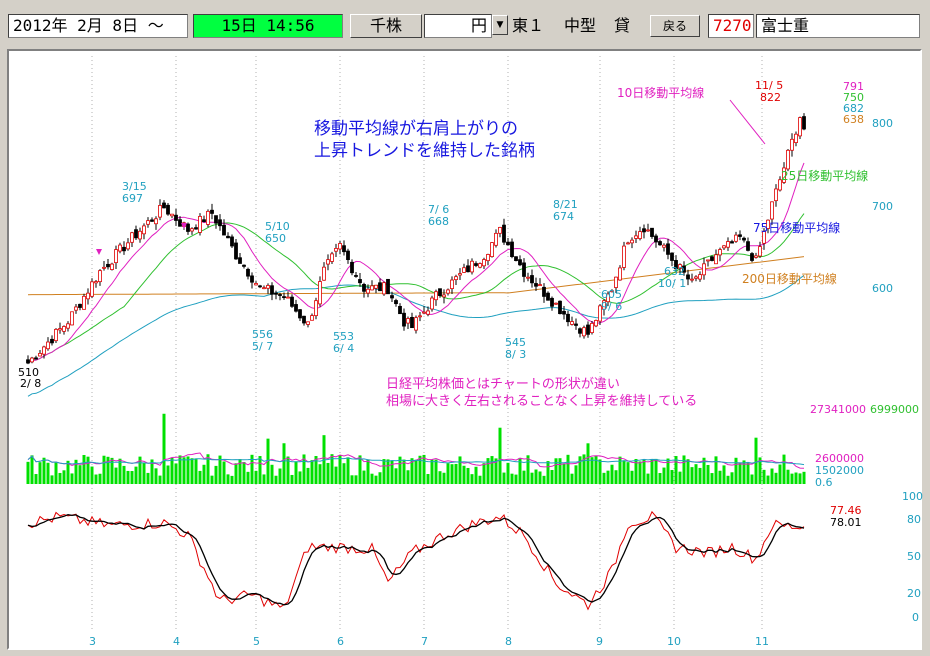  I want to click on date-from-field: 2012年 2月 8日 ～, so click(98, 26).